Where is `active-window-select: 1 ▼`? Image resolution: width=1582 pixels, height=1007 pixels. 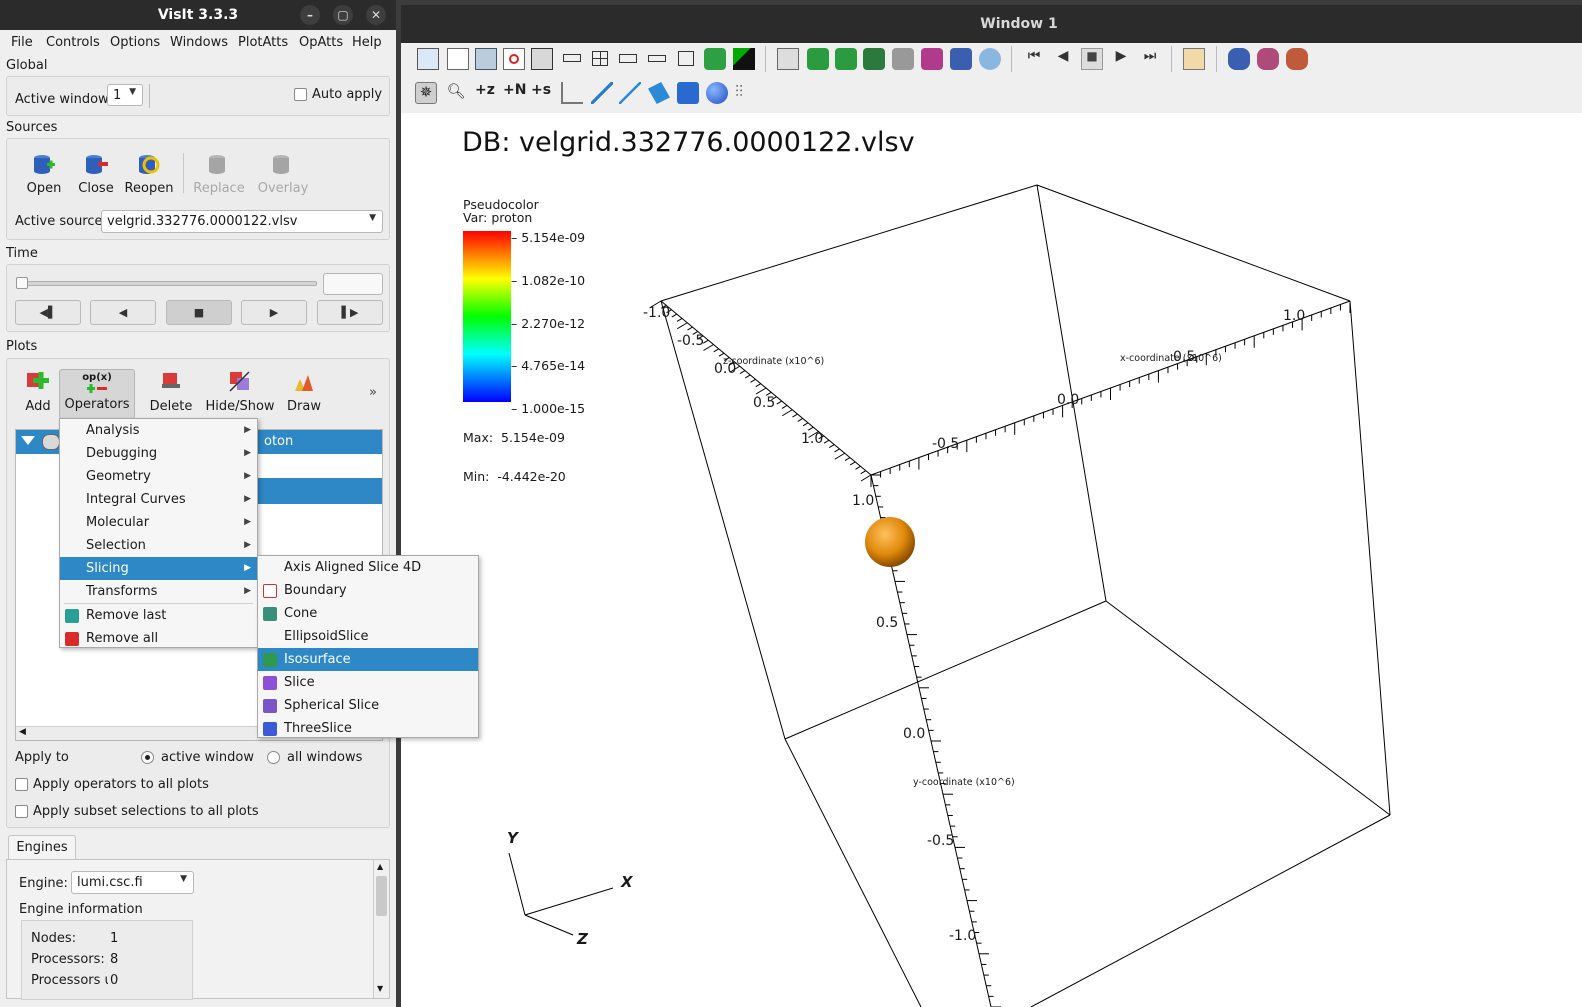
active-window-select: 1 ▼ is located at coordinates (125, 95).